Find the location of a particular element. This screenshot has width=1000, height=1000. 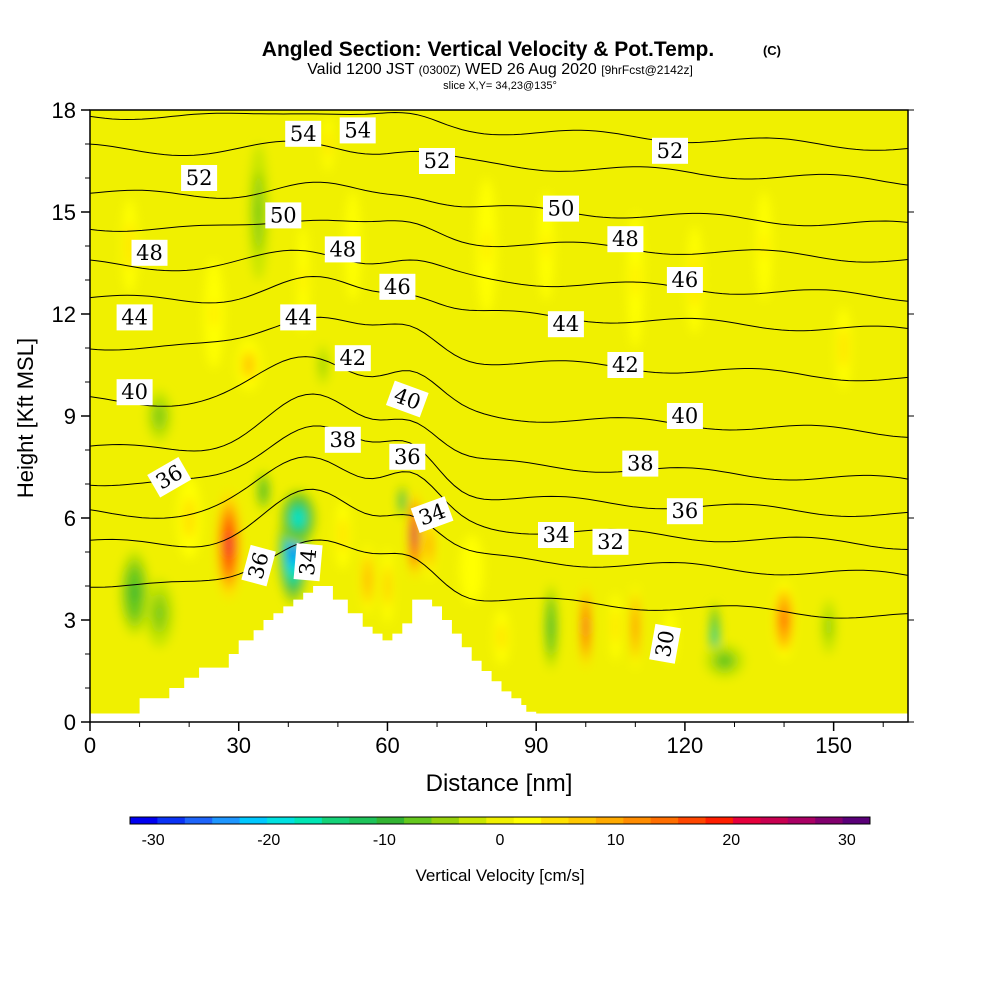

slice-label: slice X,Y= 34,23@135° is located at coordinates (500, 86).